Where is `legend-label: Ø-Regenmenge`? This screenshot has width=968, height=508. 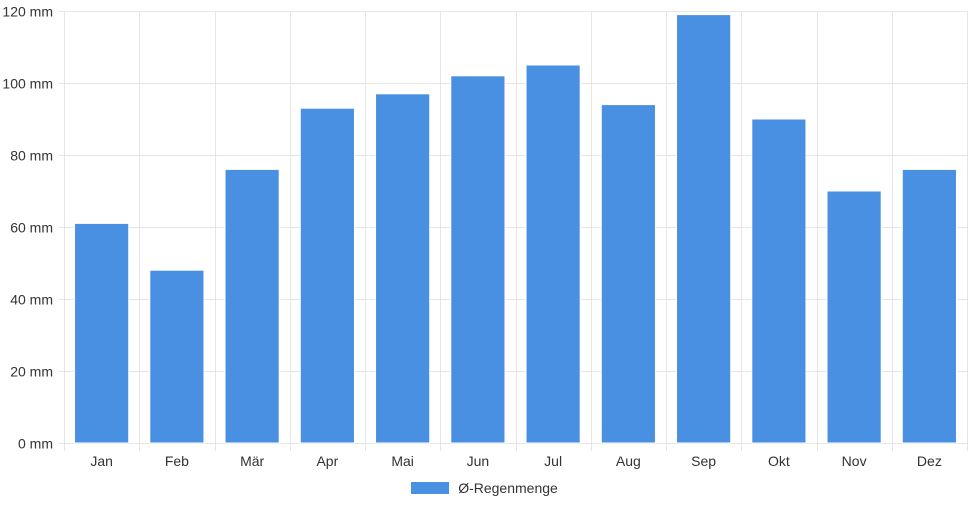
legend-label: Ø-Regenmenge is located at coordinates (508, 488).